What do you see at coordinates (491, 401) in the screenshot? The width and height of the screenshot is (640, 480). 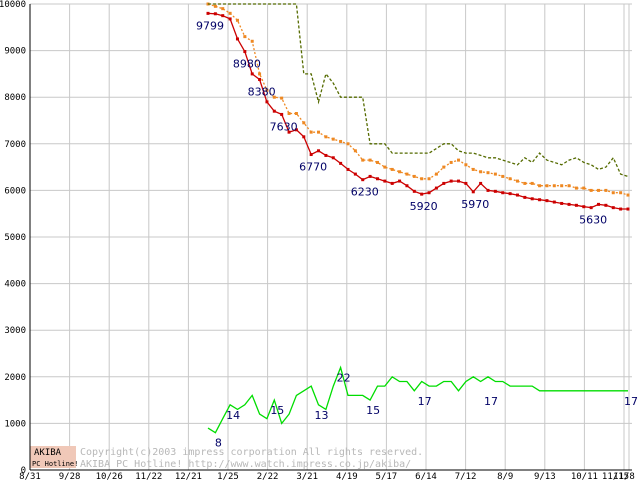 I see `count-label: 17` at bounding box center [491, 401].